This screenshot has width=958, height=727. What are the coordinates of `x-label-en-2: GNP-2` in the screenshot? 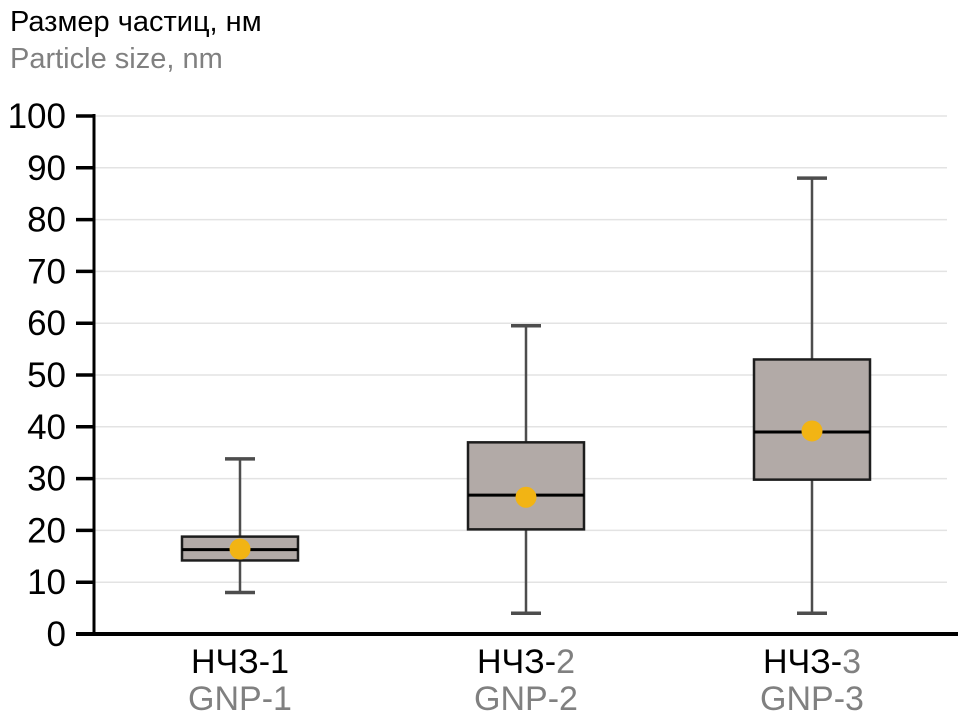 It's located at (526, 699).